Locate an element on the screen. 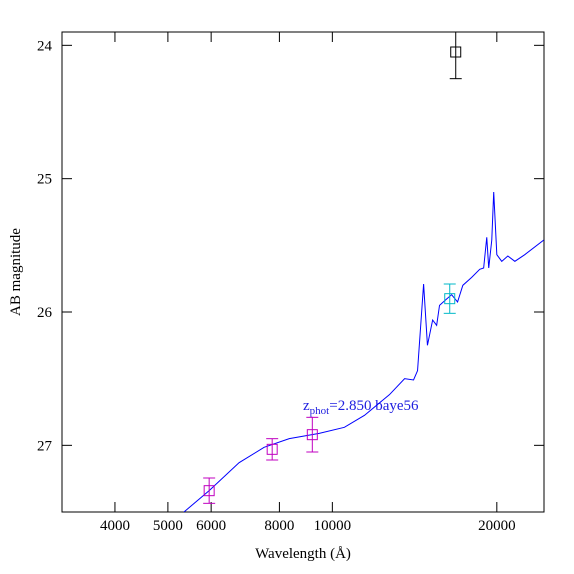  x-tick-label: 6000 is located at coordinates (211, 526).